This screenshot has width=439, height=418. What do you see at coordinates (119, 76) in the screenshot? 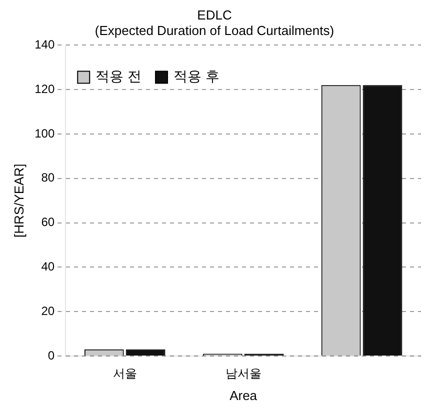
I see `legend-label: 적용 전` at bounding box center [119, 76].